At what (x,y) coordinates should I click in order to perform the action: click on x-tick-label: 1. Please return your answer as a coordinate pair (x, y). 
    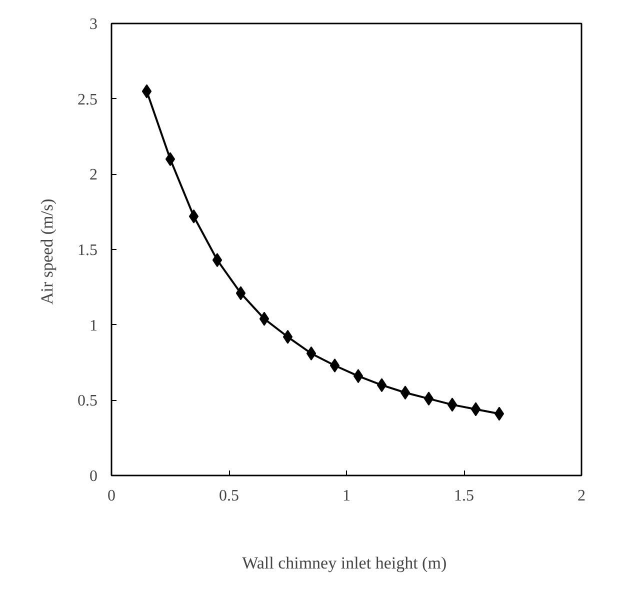
    Looking at the image, I should click on (346, 496).